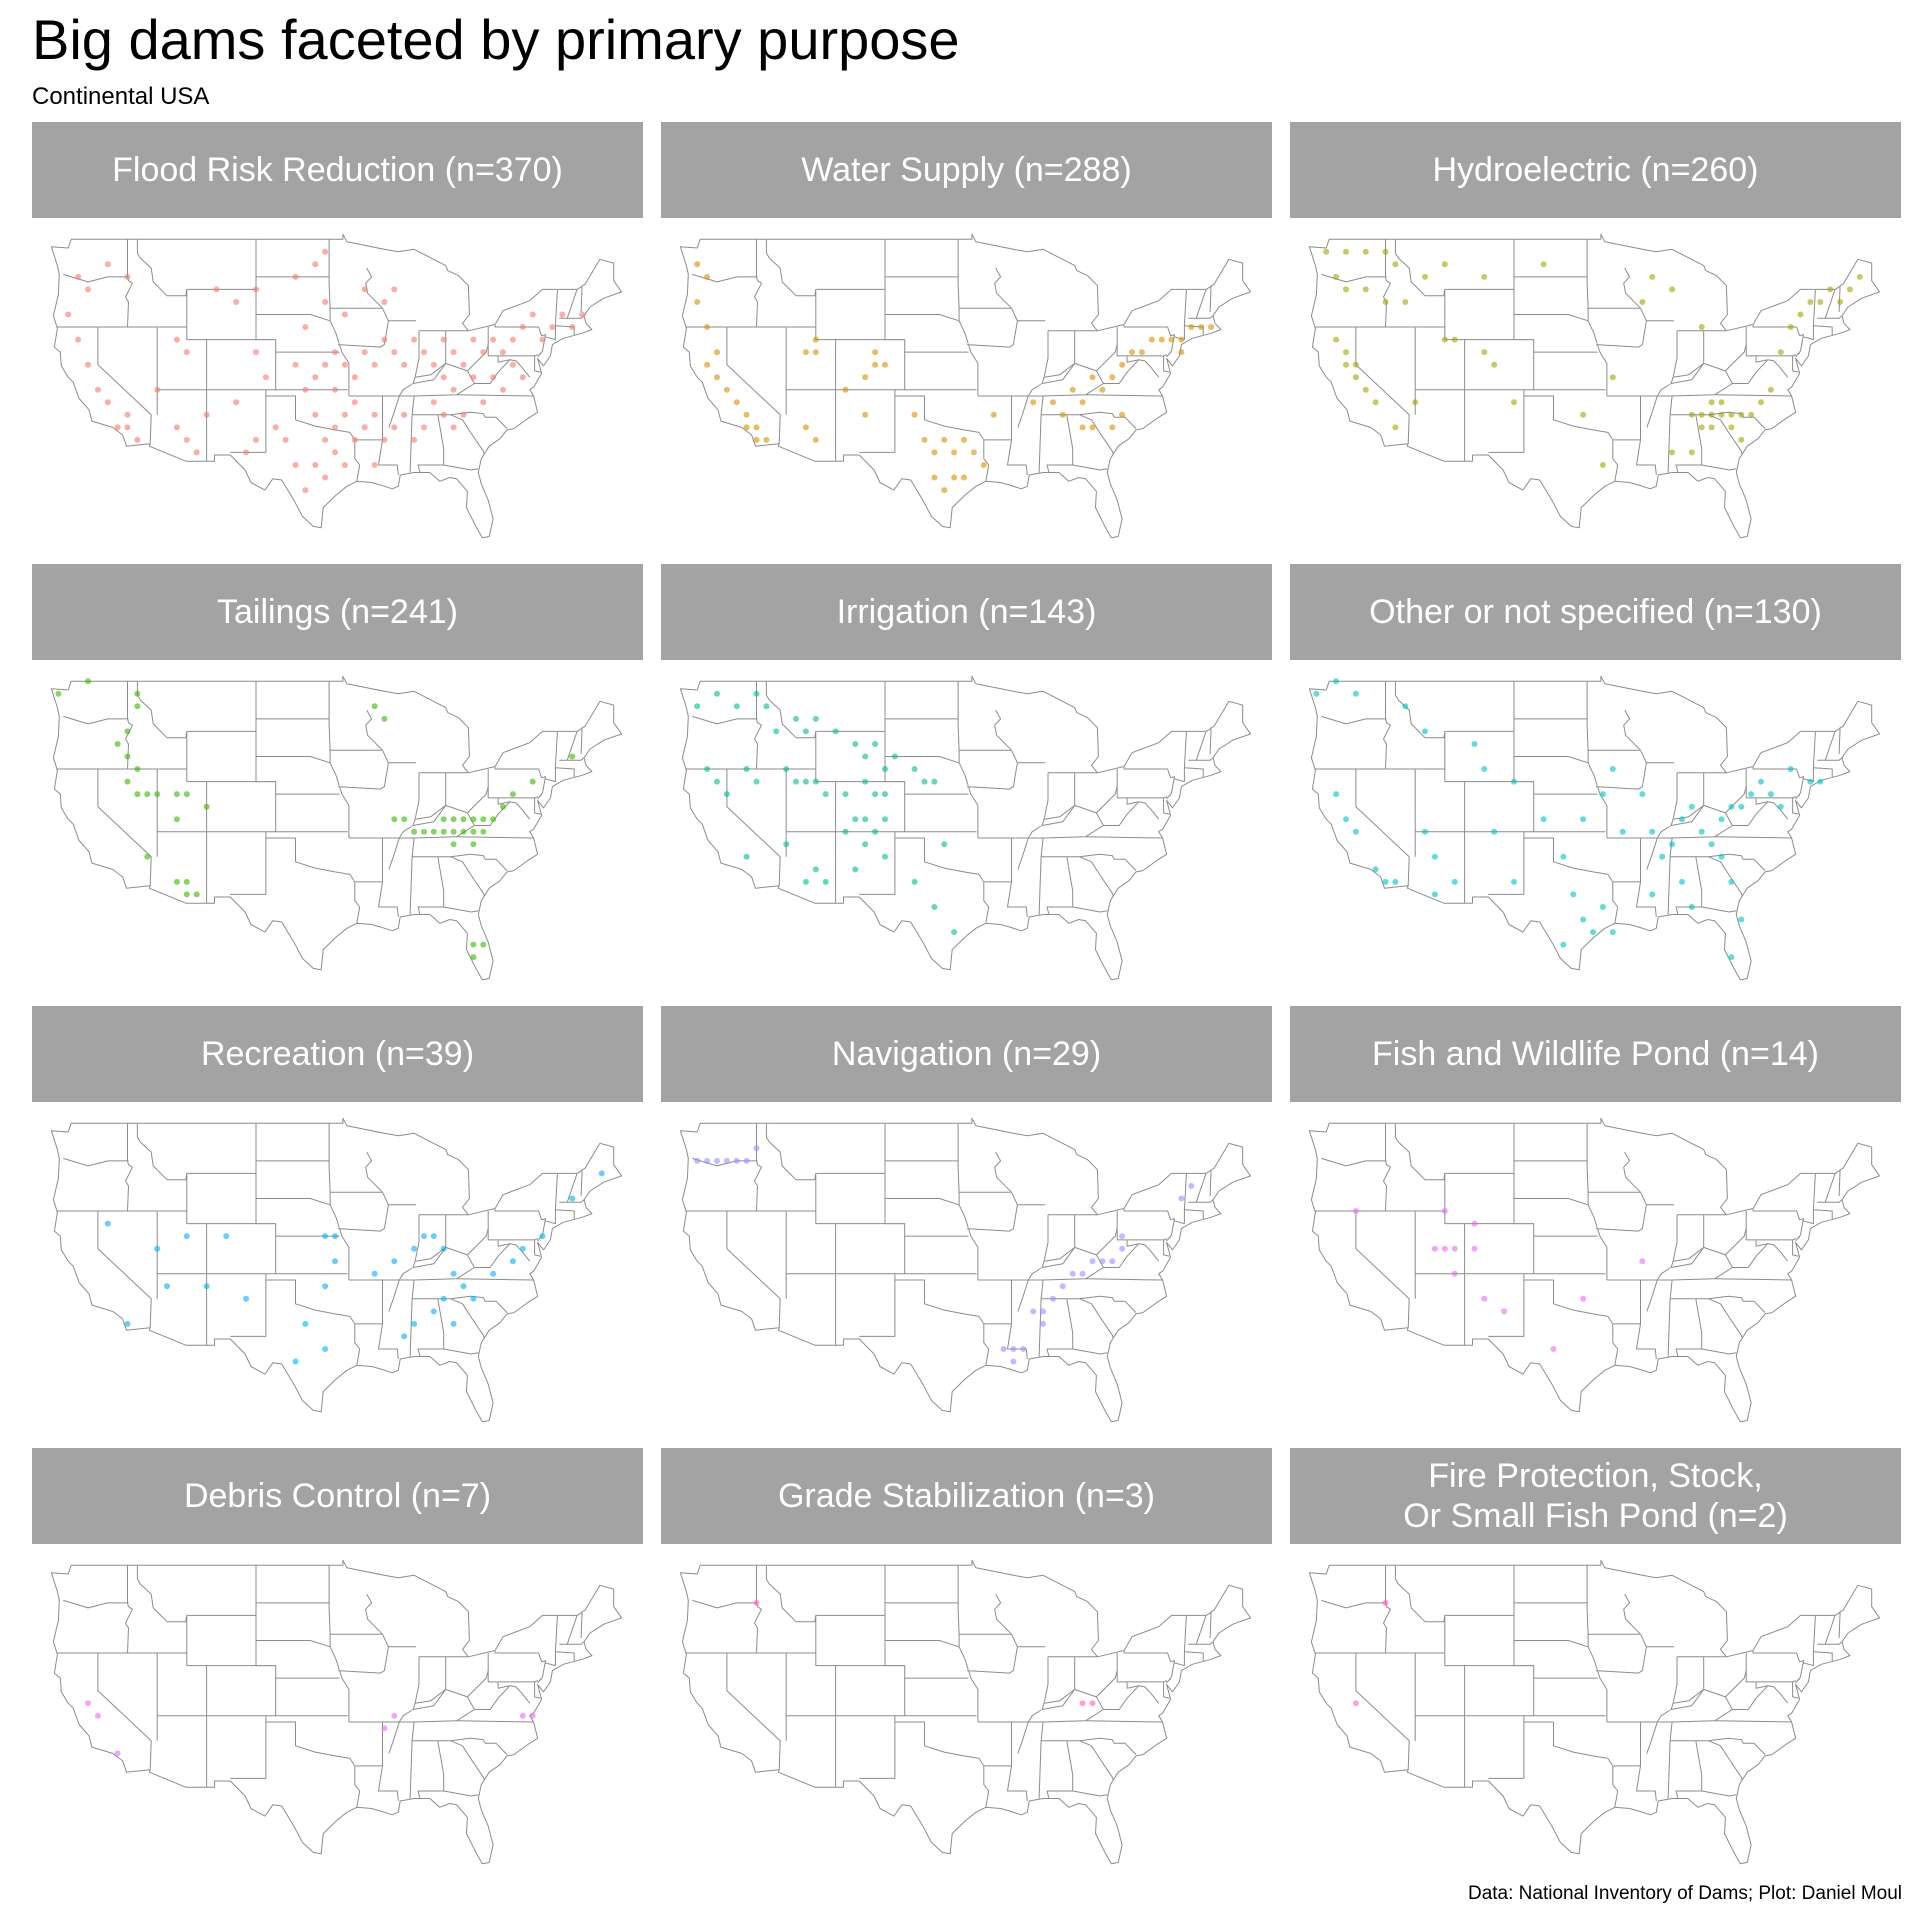  What do you see at coordinates (966, 338) in the screenshot?
I see `facet-panel: Water Supply (n=288)` at bounding box center [966, 338].